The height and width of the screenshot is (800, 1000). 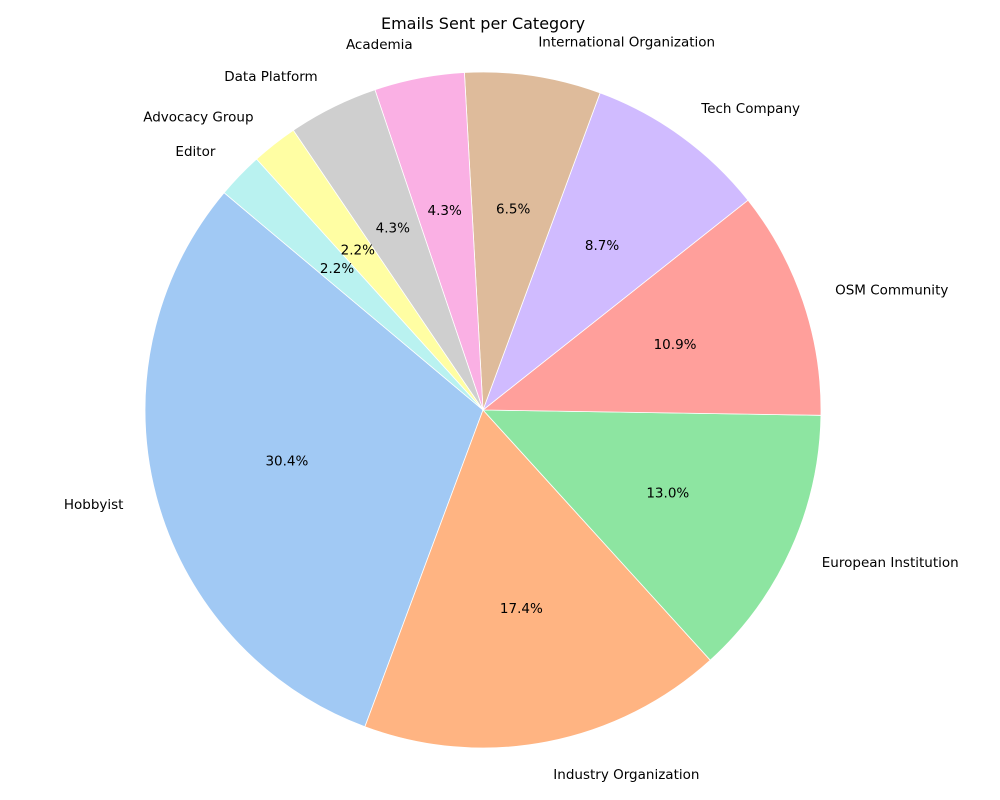 I want to click on label-european-institution: European Institution, so click(x=890, y=563).